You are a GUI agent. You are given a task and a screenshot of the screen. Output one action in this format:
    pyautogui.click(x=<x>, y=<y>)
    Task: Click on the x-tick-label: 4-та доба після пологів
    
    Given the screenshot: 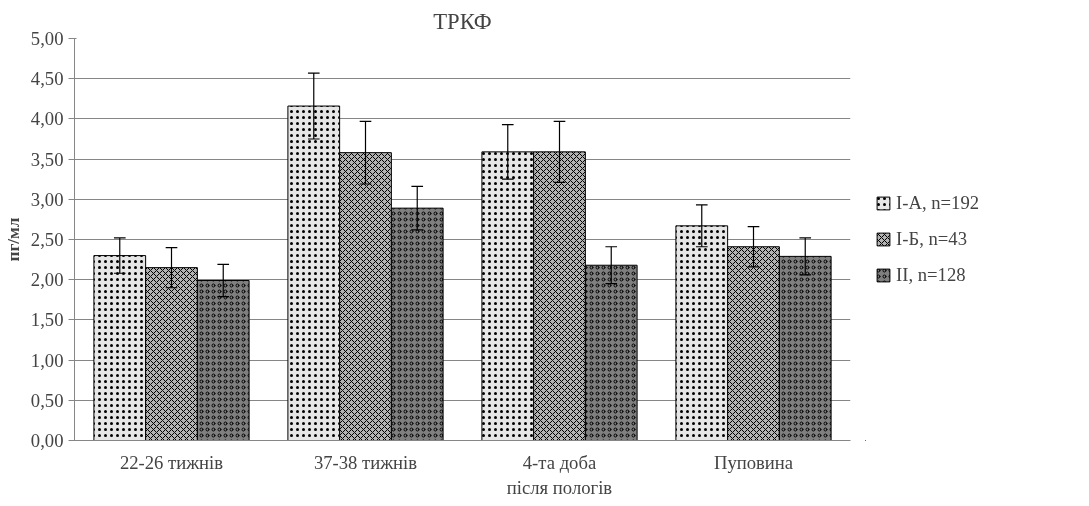 What is the action you would take?
    pyautogui.click(x=559, y=474)
    